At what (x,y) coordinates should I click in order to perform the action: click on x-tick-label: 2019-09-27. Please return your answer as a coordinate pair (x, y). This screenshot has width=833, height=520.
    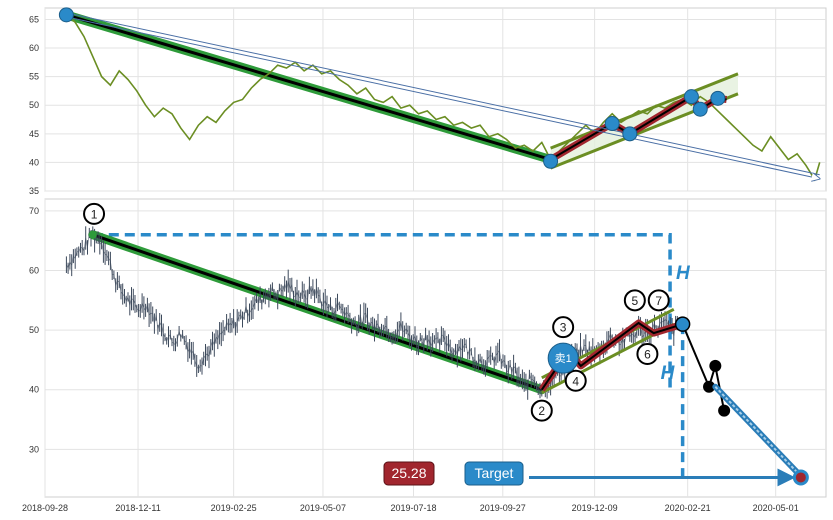
    Looking at the image, I should click on (503, 508).